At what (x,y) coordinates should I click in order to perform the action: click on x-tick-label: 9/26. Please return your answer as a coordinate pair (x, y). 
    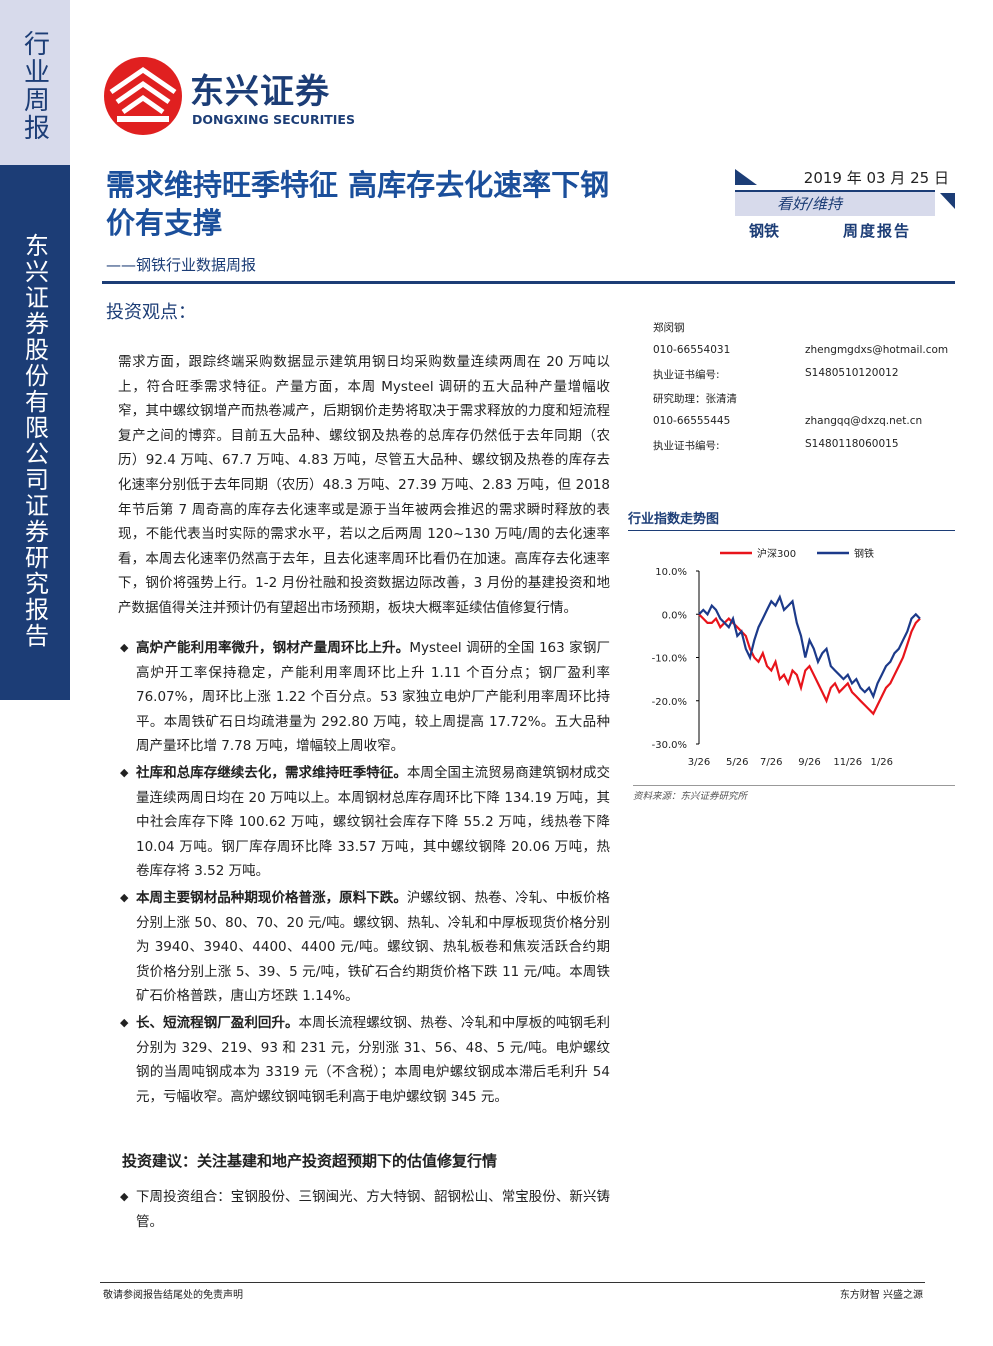
    Looking at the image, I should click on (809, 762).